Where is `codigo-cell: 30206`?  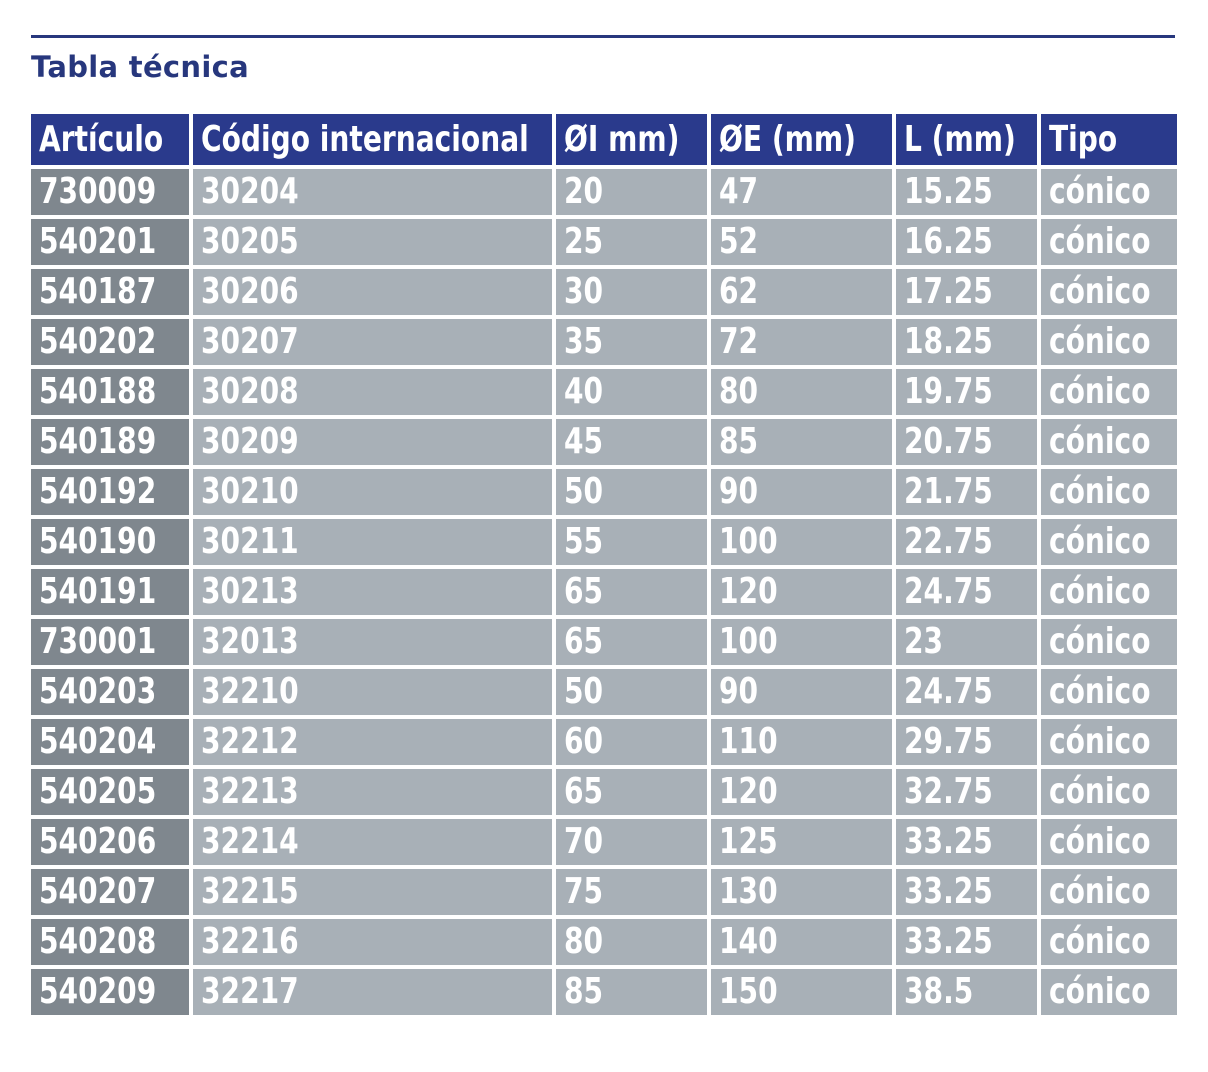
codigo-cell: 30206 is located at coordinates (374, 294).